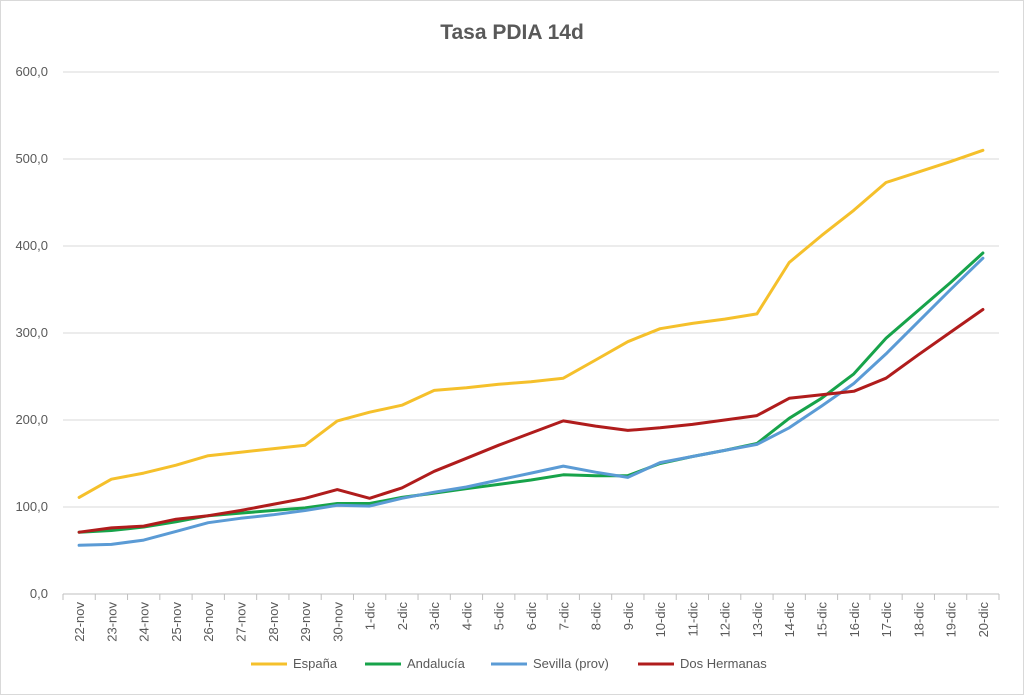 This screenshot has width=1024, height=695. What do you see at coordinates (596, 616) in the screenshot?
I see `x-tick-label: 8-dic` at bounding box center [596, 616].